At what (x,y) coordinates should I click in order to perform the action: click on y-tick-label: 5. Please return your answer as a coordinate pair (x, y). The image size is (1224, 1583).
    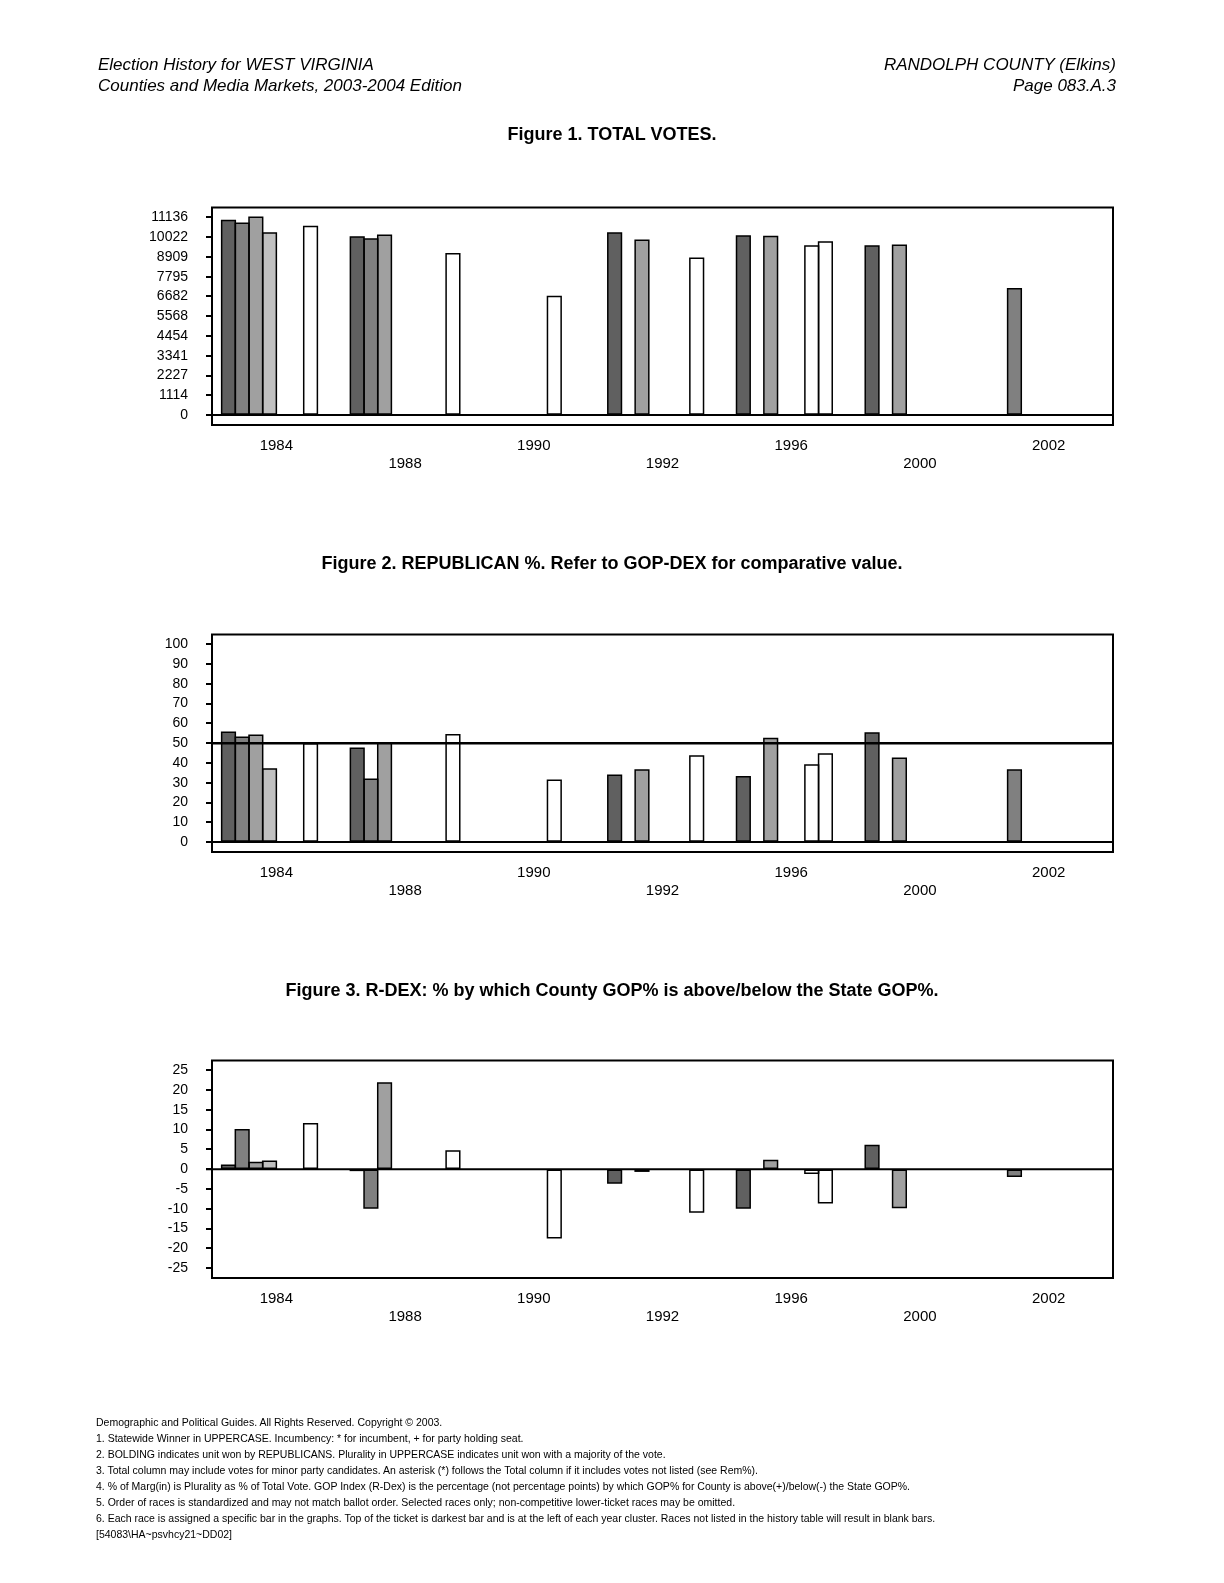
    Looking at the image, I should click on (184, 1148).